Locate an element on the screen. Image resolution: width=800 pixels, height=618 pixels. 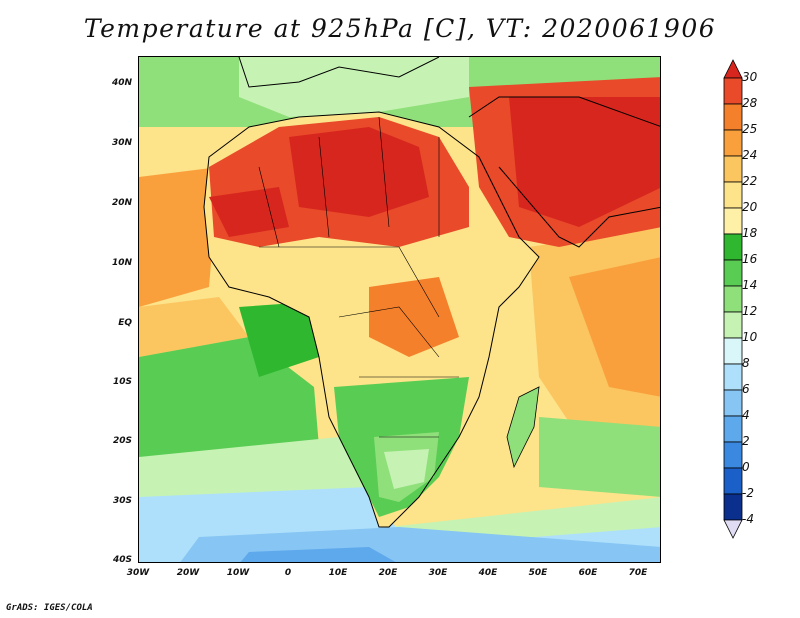
country-borders is located at coordinates (358, 277).